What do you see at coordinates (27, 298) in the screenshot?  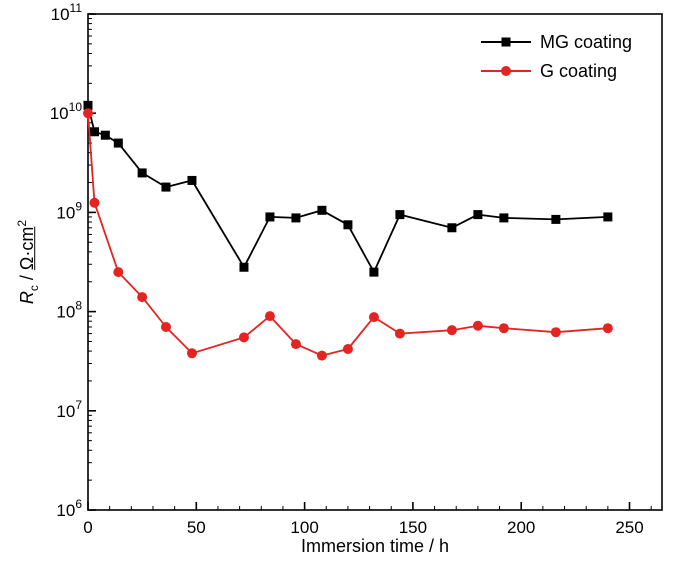 I see `y-axis-symbol: R` at bounding box center [27, 298].